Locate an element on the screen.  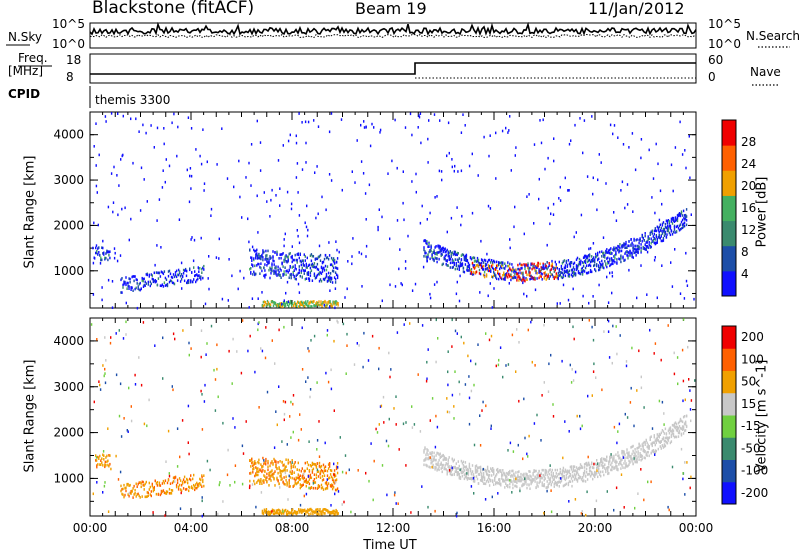
frequency-trace is located at coordinates (393, 68).